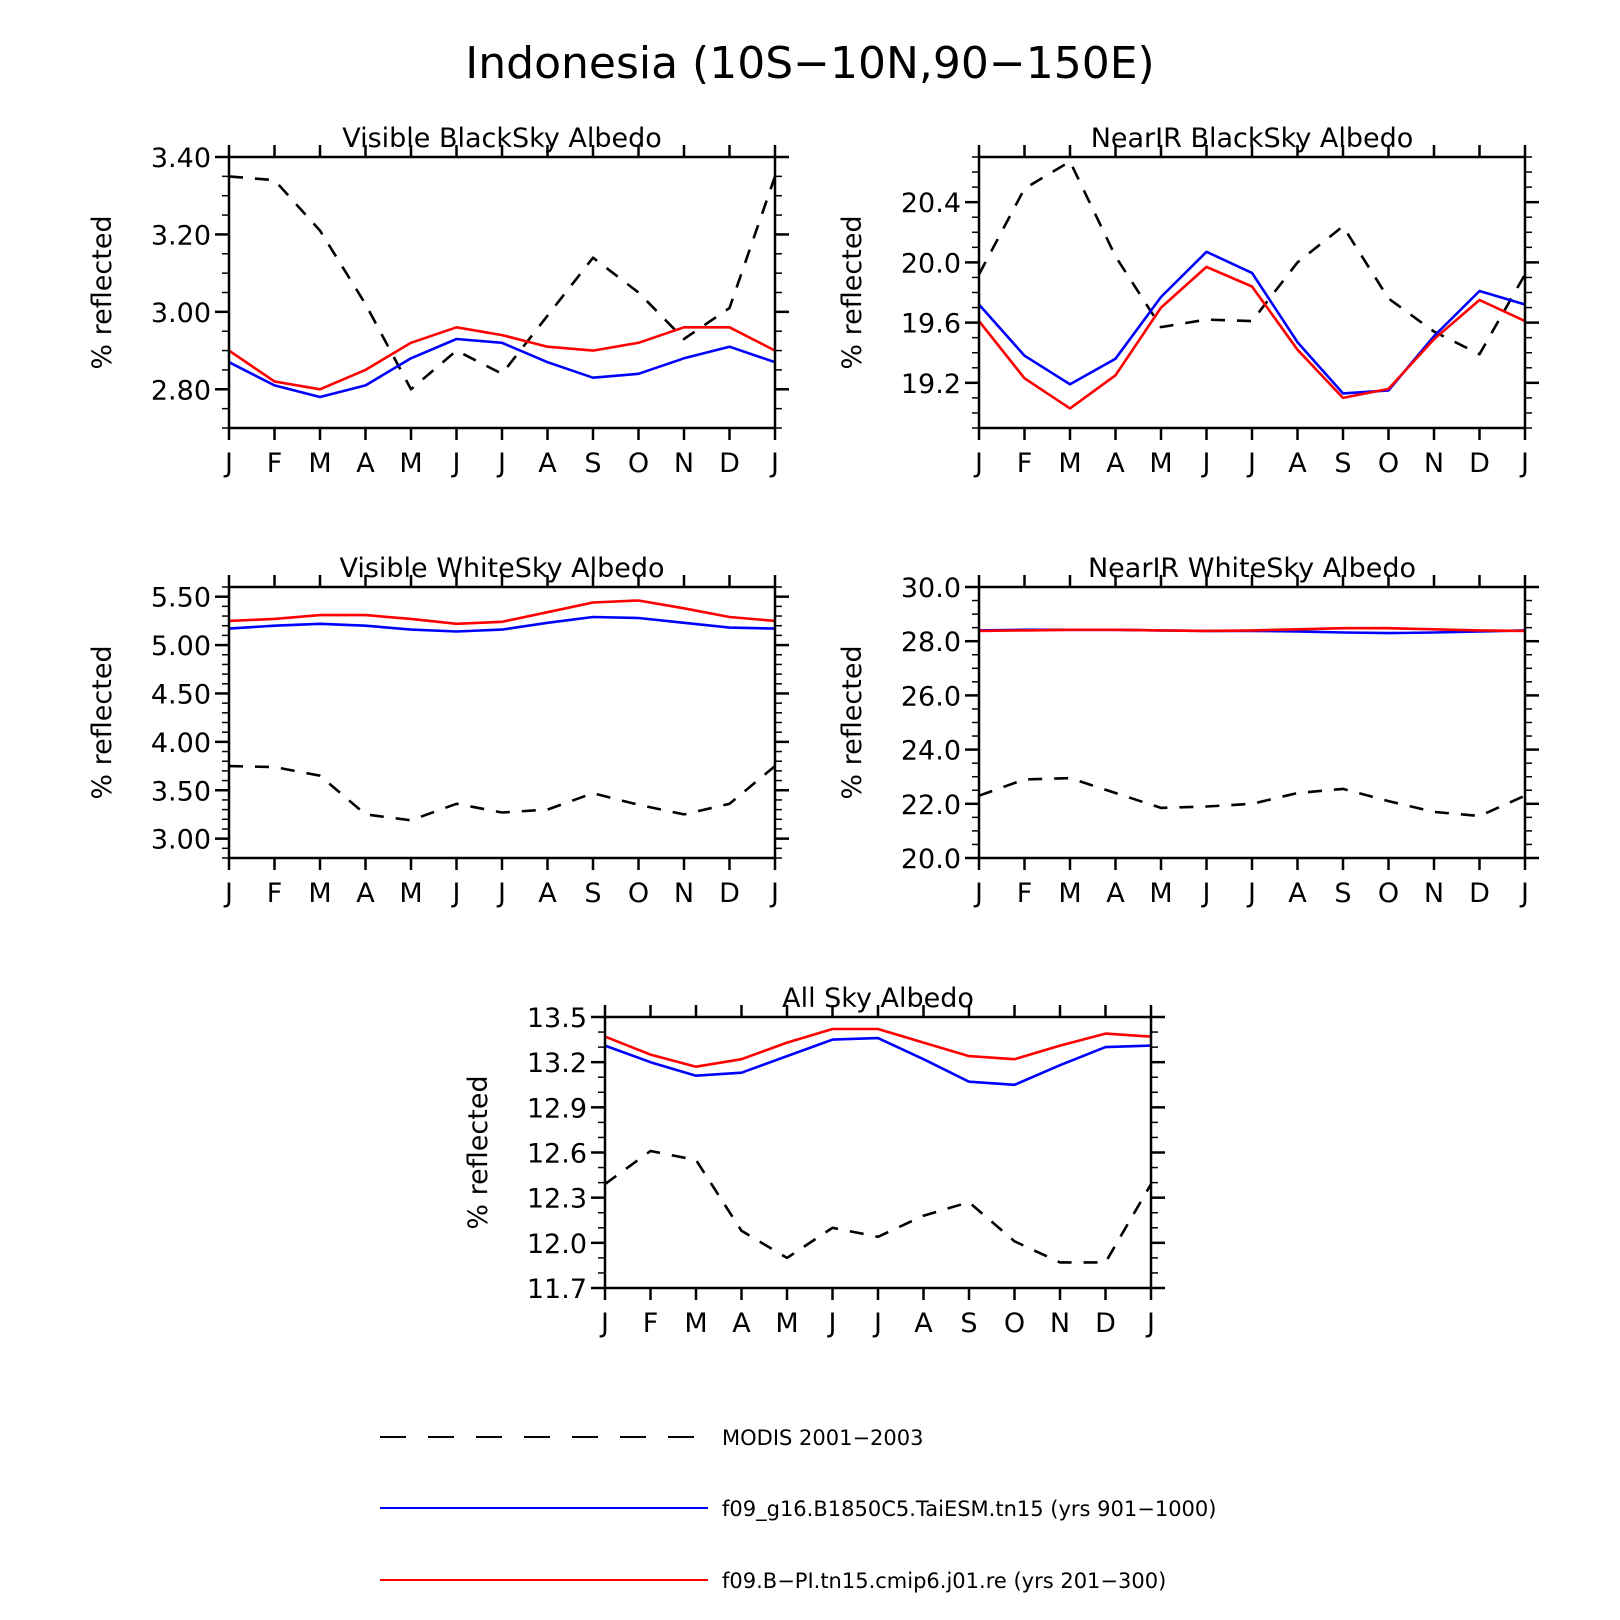  Describe the element at coordinates (823, 1438) in the screenshot. I see `legend-label: MODIS 2001−2003` at that location.